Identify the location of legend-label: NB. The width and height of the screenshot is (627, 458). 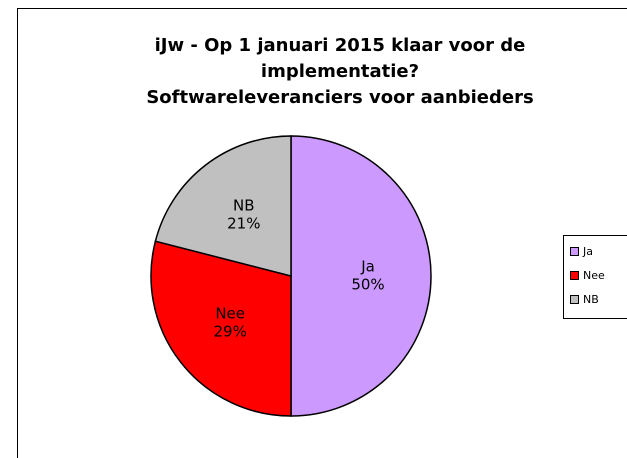
(591, 299).